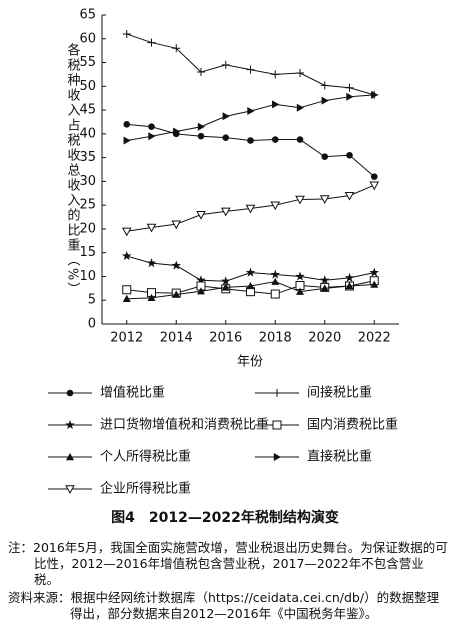  I want to click on y-tick-label: 10, so click(87, 276).